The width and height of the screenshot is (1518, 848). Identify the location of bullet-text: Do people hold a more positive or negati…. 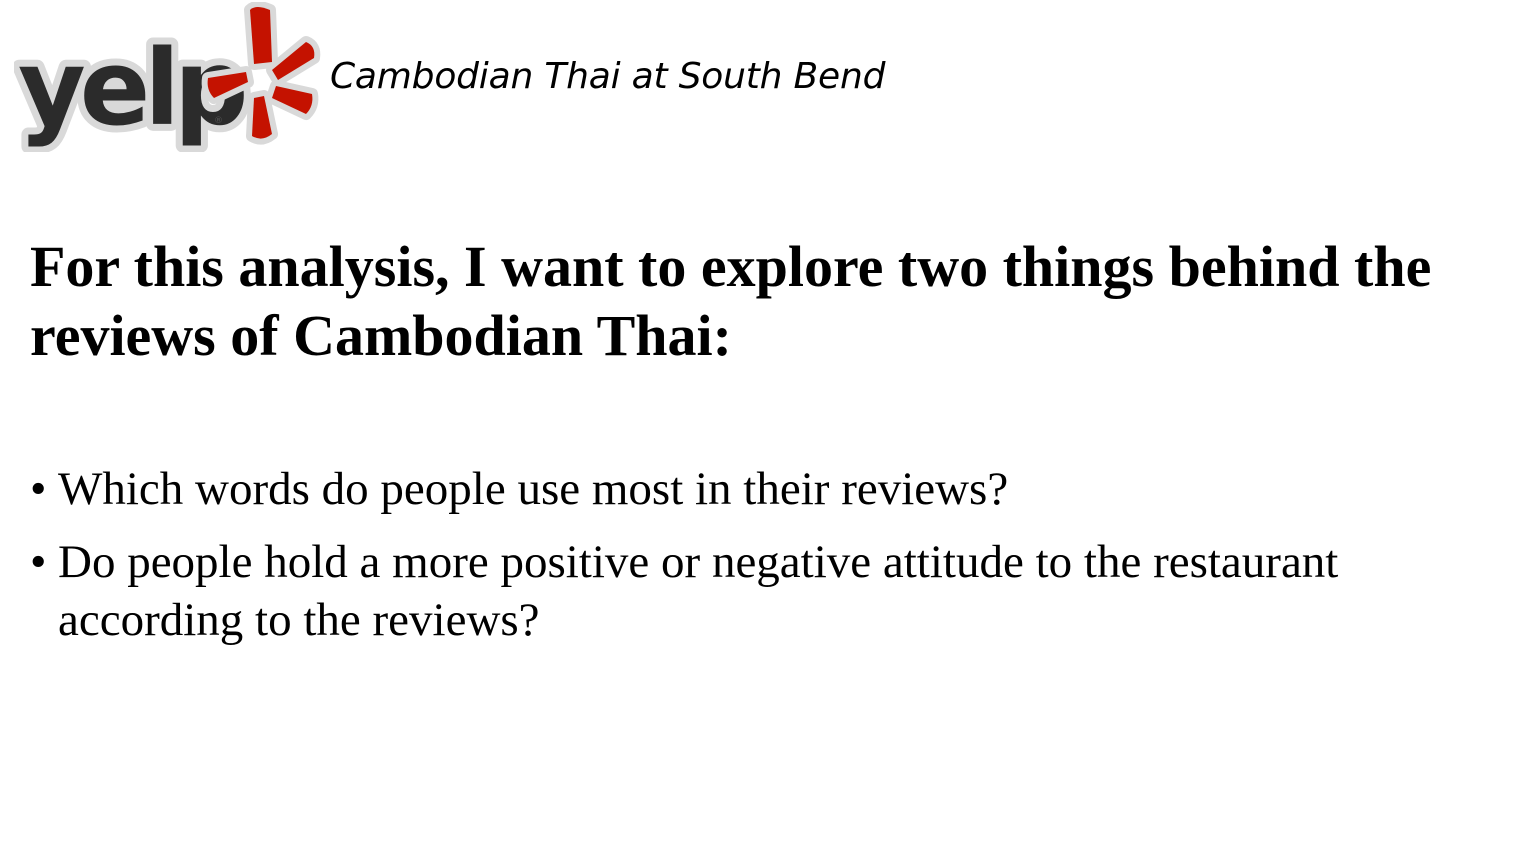
(698, 591).